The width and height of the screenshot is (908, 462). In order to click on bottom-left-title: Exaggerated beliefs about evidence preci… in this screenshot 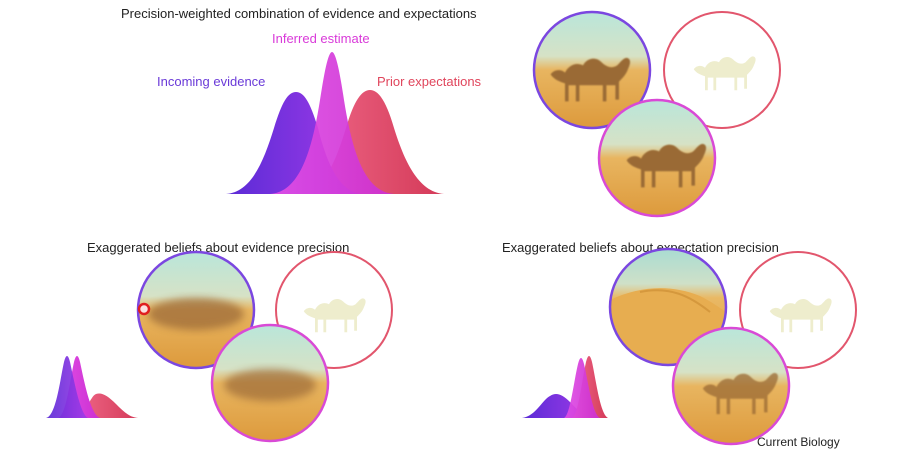, I will do `click(218, 247)`.